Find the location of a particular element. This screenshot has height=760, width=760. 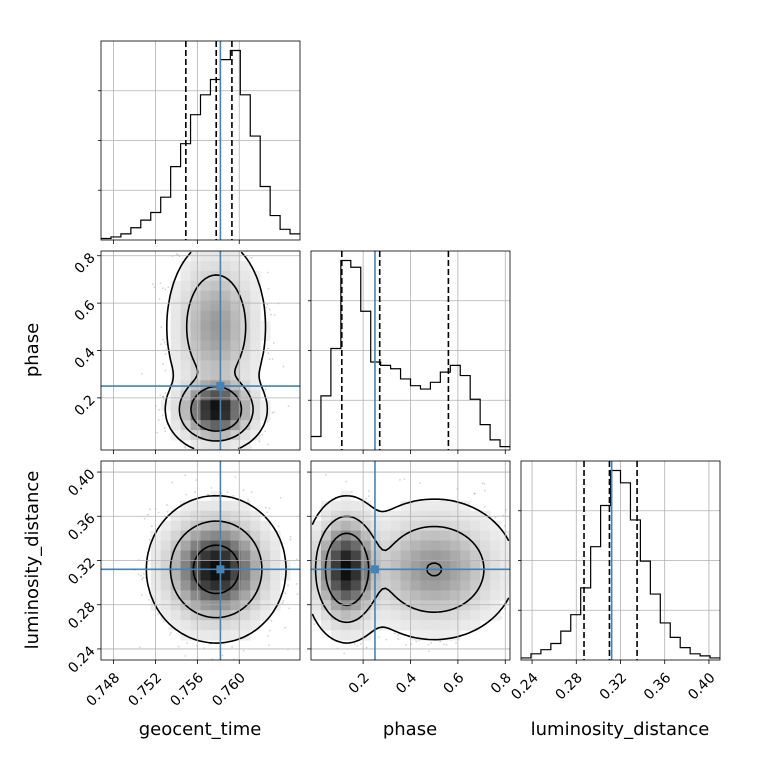

x-tick-label: 0.32 is located at coordinates (613, 686).